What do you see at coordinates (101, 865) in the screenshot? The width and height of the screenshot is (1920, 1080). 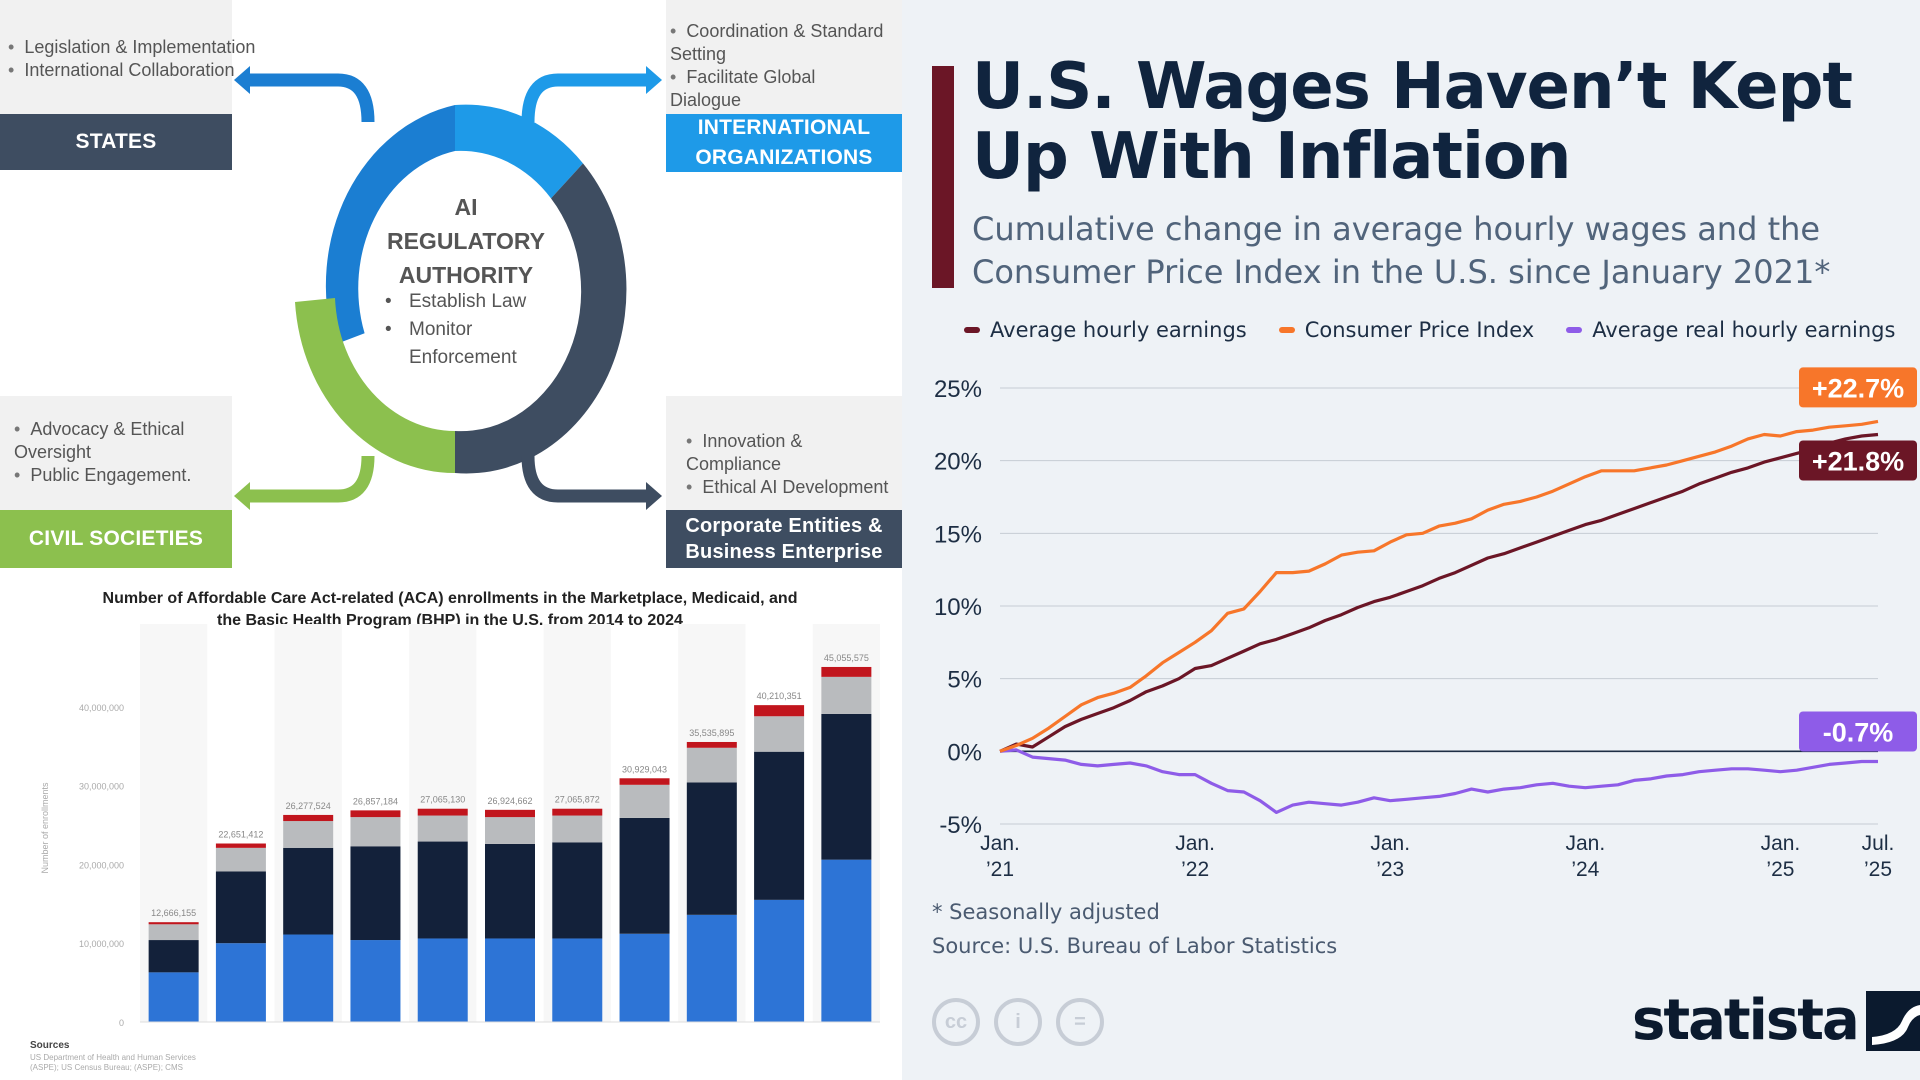 I see `y-tick-label: 20,000,000` at bounding box center [101, 865].